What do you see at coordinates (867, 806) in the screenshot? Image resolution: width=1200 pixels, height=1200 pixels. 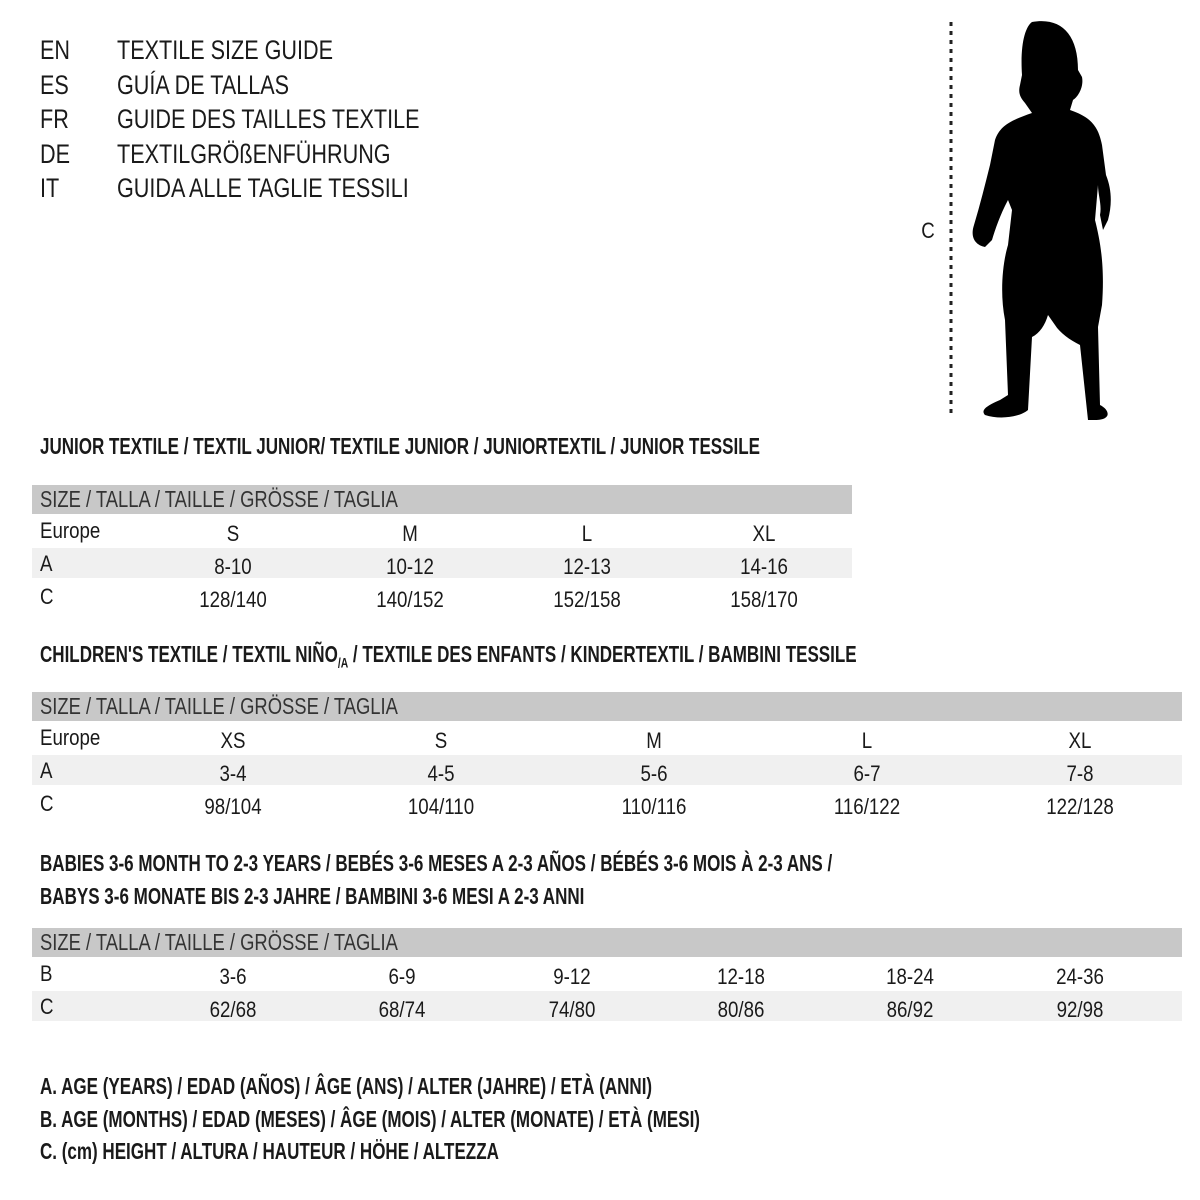 I see `table-cell: 116/122` at bounding box center [867, 806].